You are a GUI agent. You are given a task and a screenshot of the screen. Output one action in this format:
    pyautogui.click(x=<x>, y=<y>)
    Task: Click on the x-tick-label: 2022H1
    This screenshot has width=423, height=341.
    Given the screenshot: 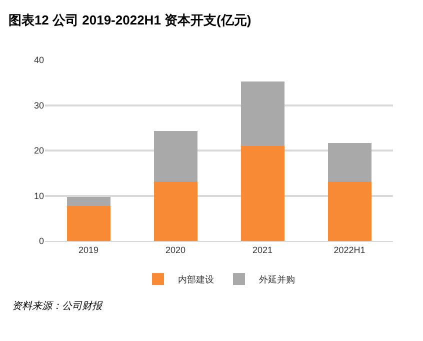 What is the action you would take?
    pyautogui.click(x=350, y=249)
    